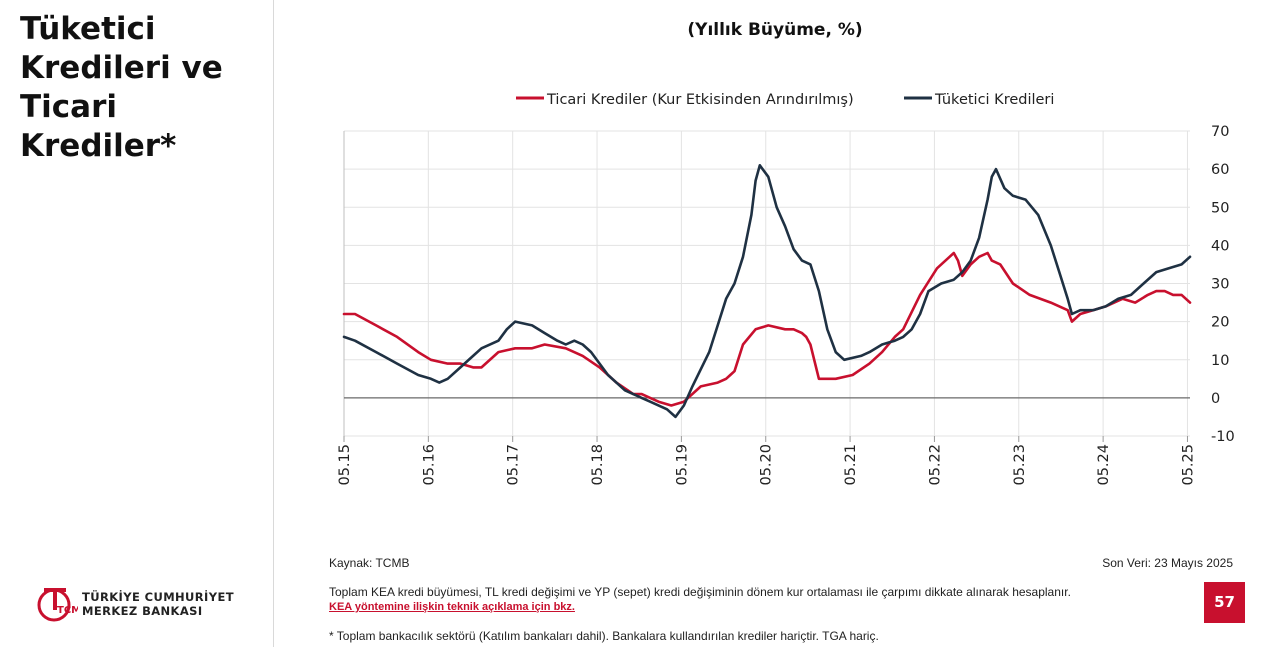  What do you see at coordinates (994, 100) in the screenshot?
I see `legend-label-consumer: Tüketici Kredileri` at bounding box center [994, 100].